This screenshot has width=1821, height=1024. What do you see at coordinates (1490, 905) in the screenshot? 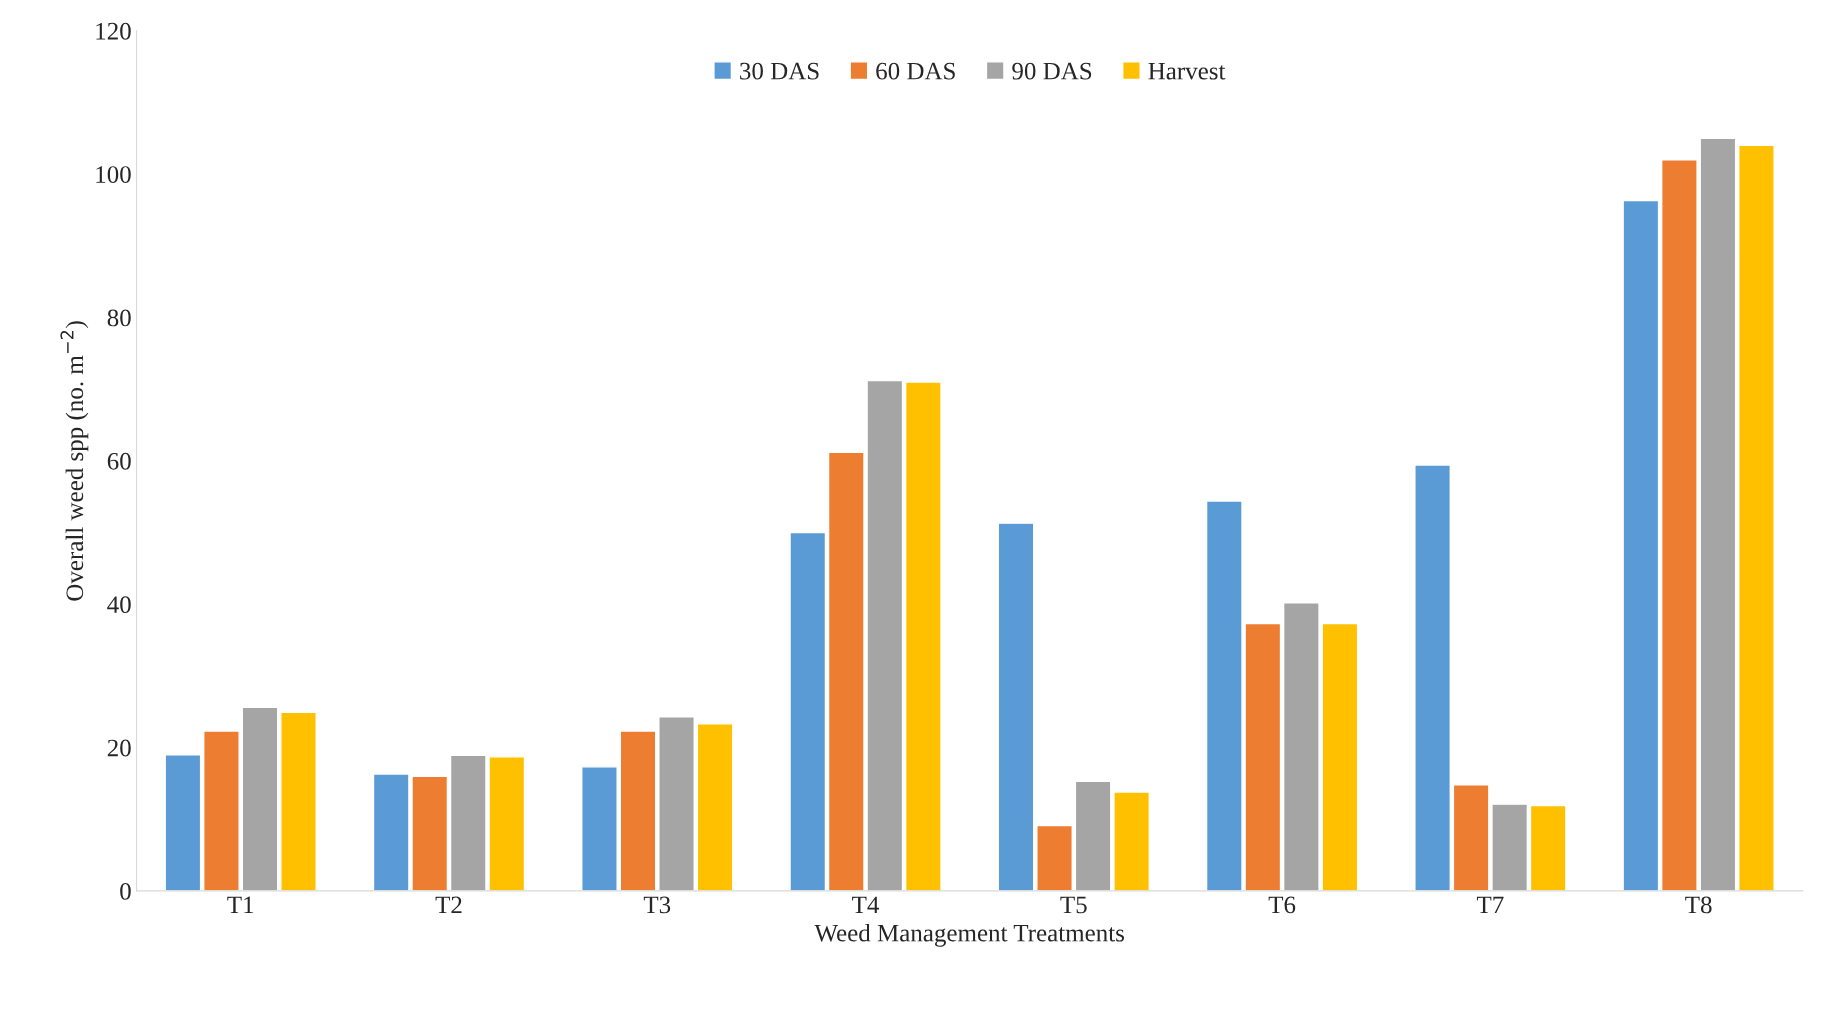
I see `x-tick-label: T7` at bounding box center [1490, 905].